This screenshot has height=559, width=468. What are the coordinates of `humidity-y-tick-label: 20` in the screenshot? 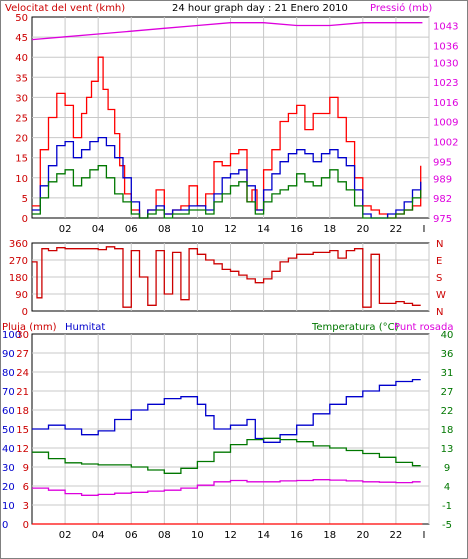 It's located at (8, 487).